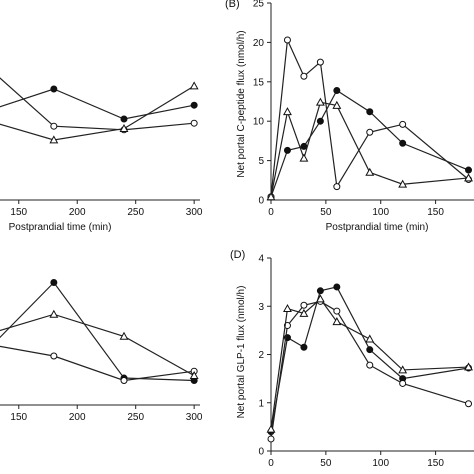  Describe the element at coordinates (241, 103) in the screenshot. I see `y-axis-label: Net portal C-peptide flux (nmol/h)` at that location.